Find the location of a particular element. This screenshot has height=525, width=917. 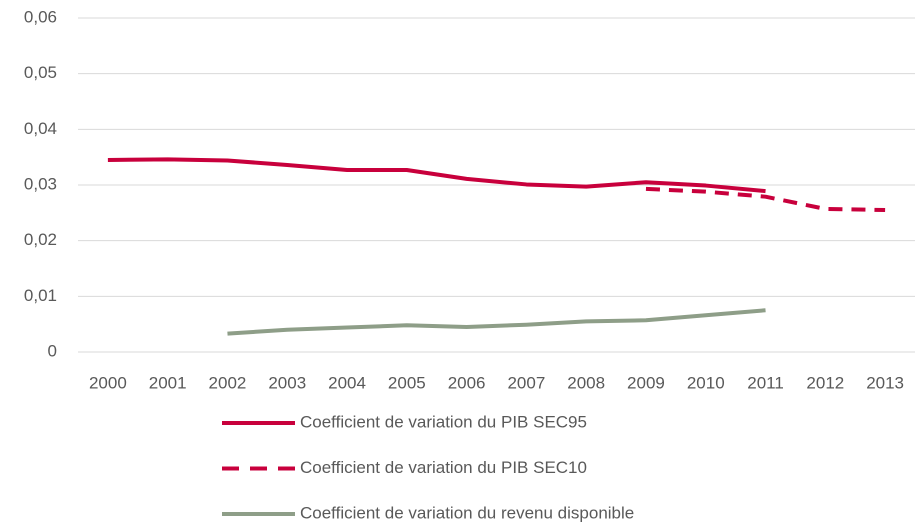

y-tick-label: 0,01 is located at coordinates (40, 295).